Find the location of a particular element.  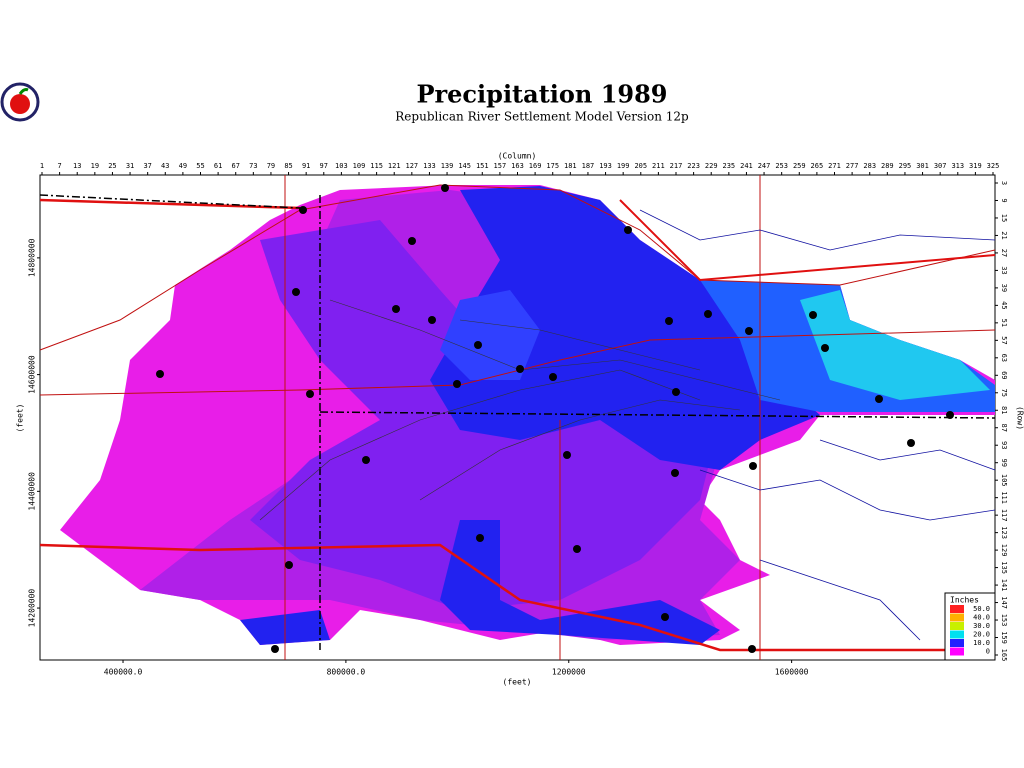

column-tick-label: 181 is located at coordinates (570, 166).